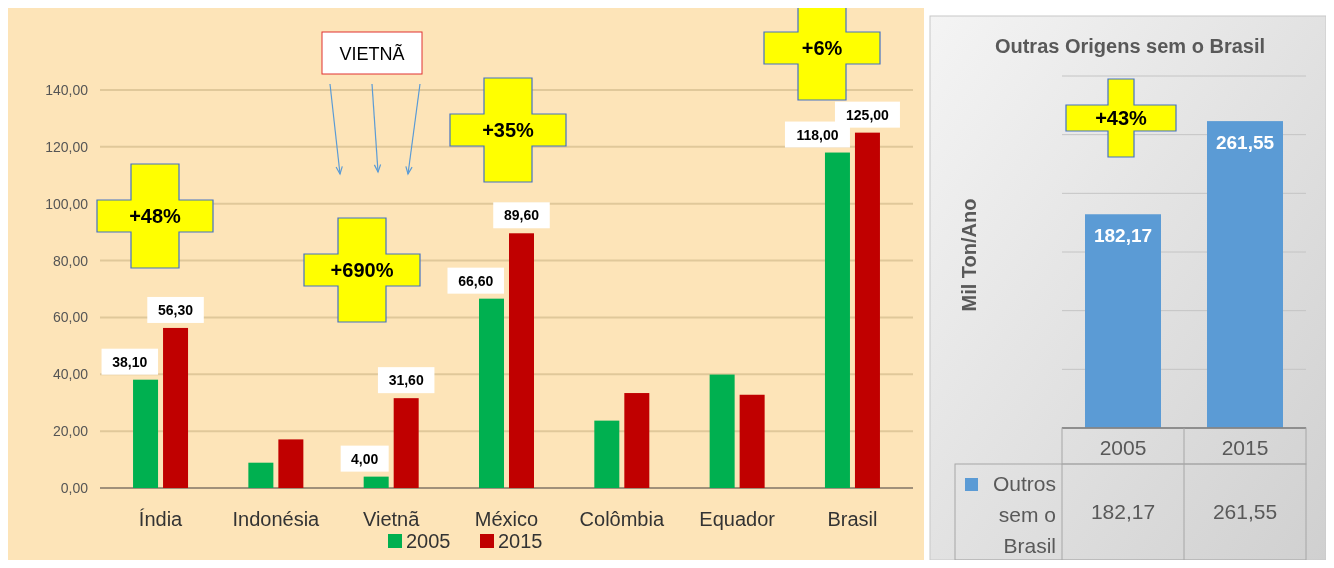 The width and height of the screenshot is (1334, 568). What do you see at coordinates (1024, 514) in the screenshot?
I see `legend-label: Outros sem o Brasil` at bounding box center [1024, 514].